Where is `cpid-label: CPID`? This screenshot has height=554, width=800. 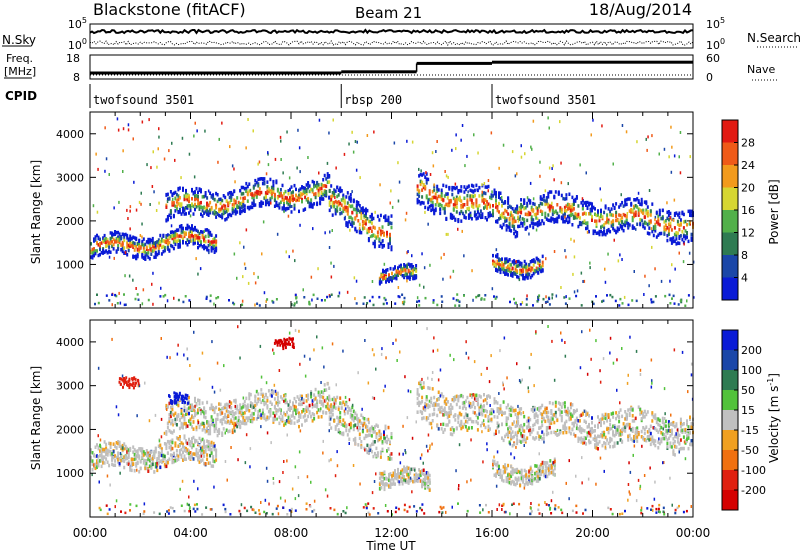 cpid-label: CPID is located at coordinates (21, 96).